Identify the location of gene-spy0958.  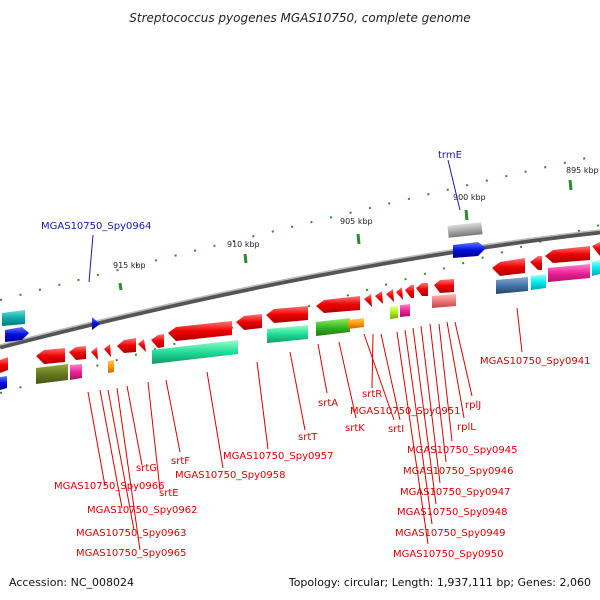
(200, 331).